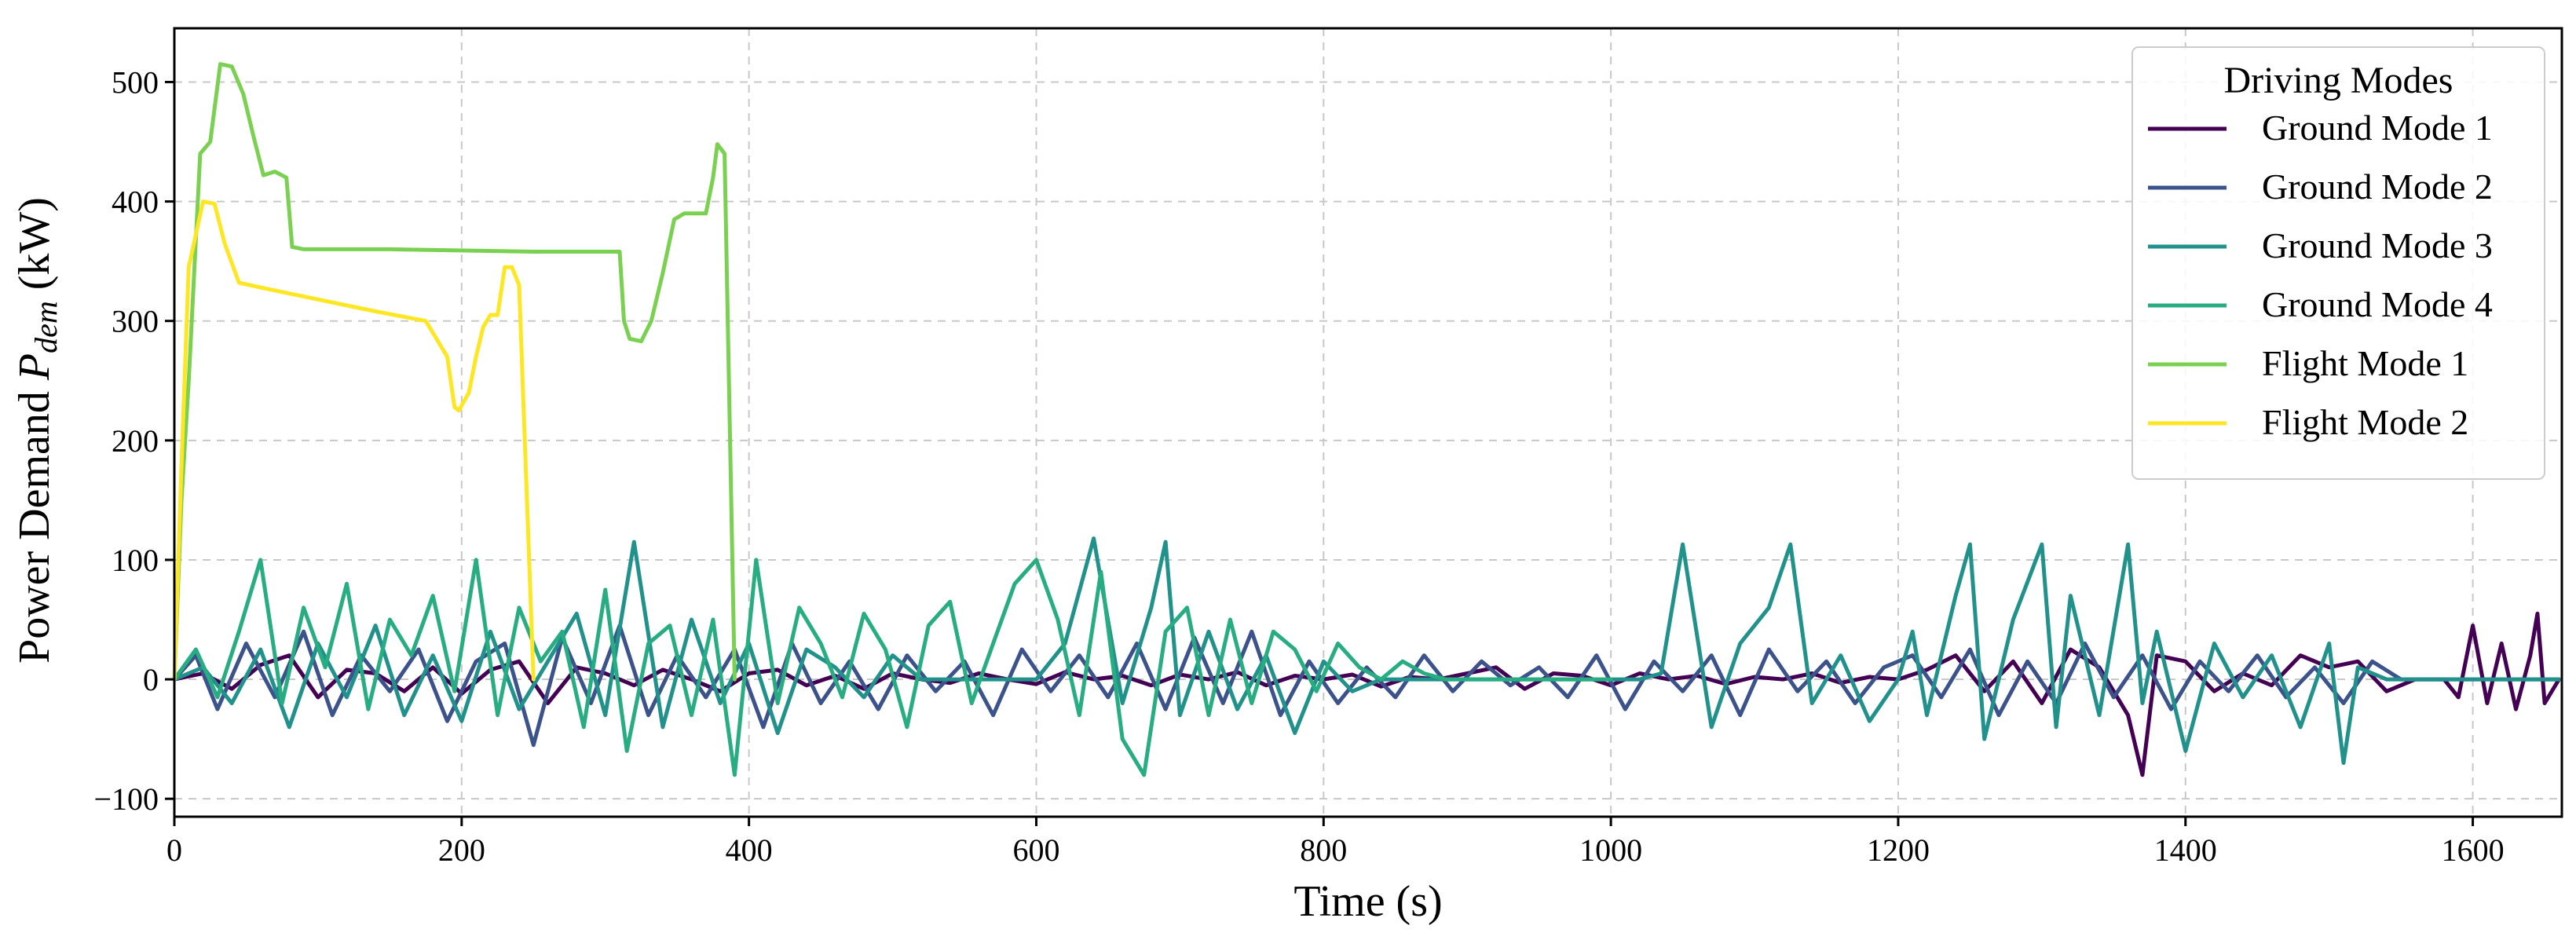  I want to click on x-tick-label: 200, so click(461, 850).